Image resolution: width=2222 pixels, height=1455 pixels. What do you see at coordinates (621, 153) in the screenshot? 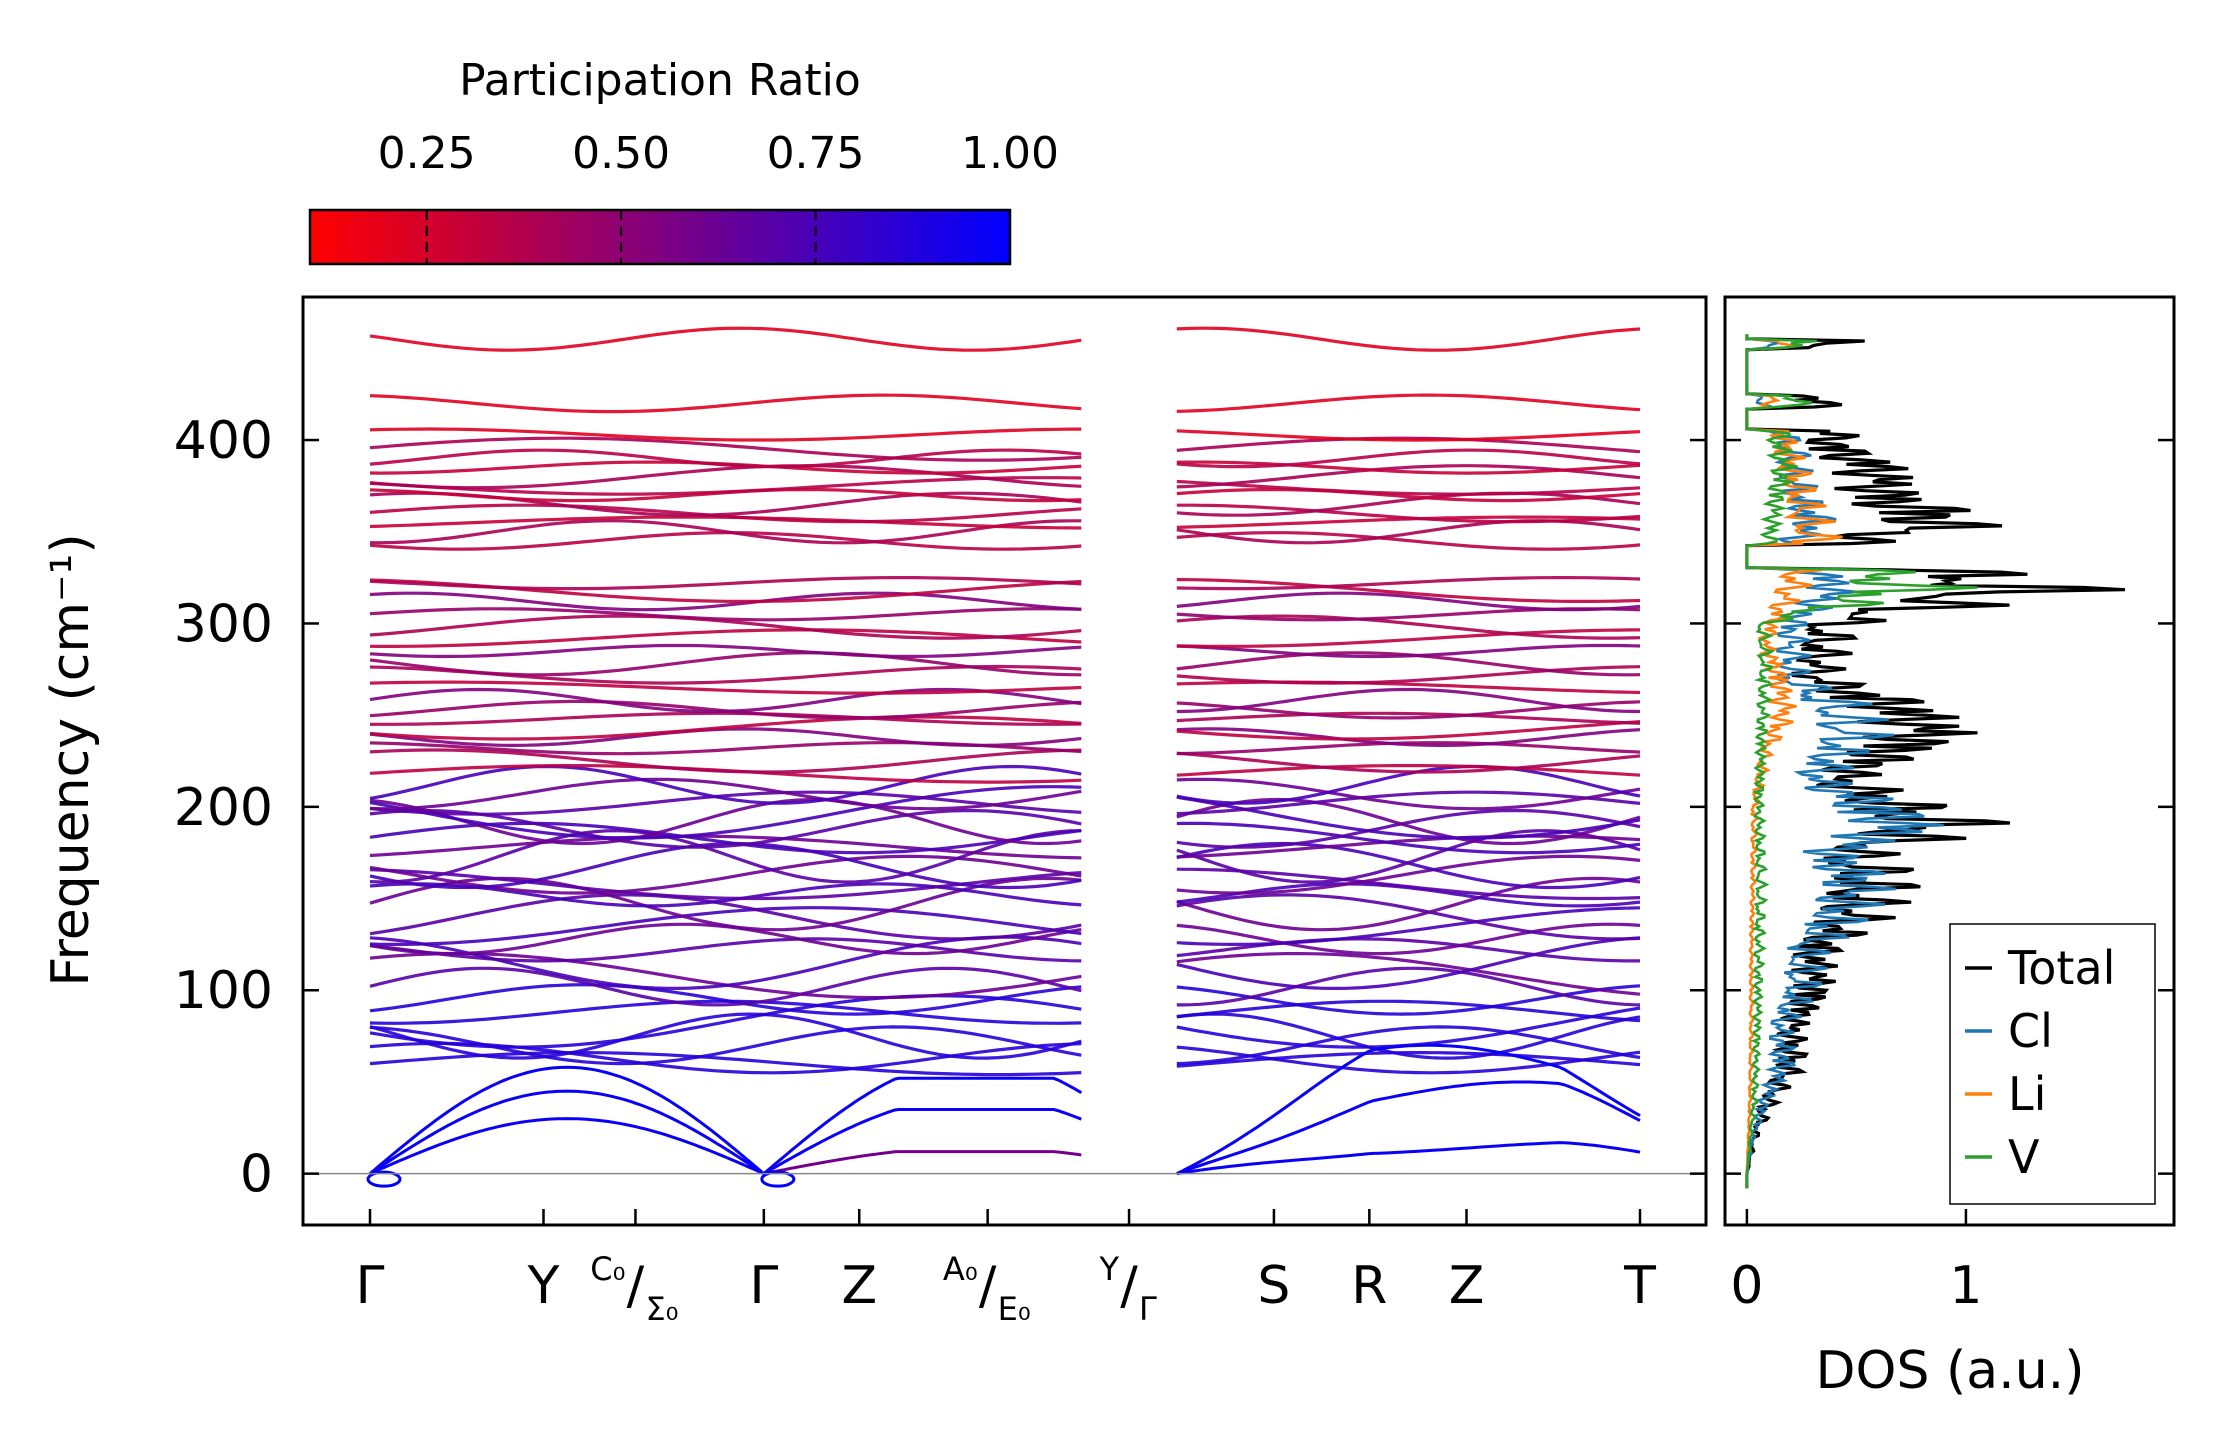
I see `colorbar-tick-label: 0.50` at bounding box center [621, 153].